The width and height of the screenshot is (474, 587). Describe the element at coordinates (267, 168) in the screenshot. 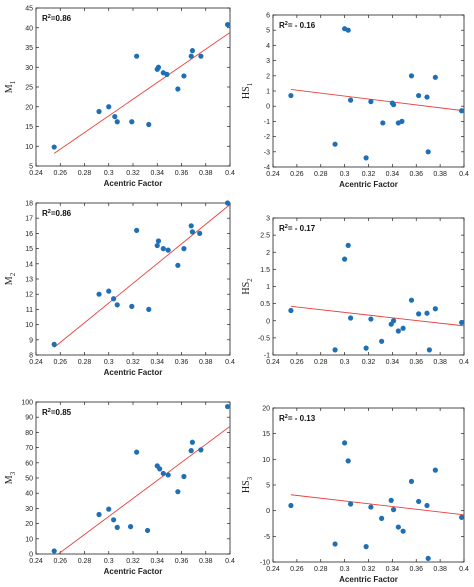

I see `y-tick-label: -4` at that location.